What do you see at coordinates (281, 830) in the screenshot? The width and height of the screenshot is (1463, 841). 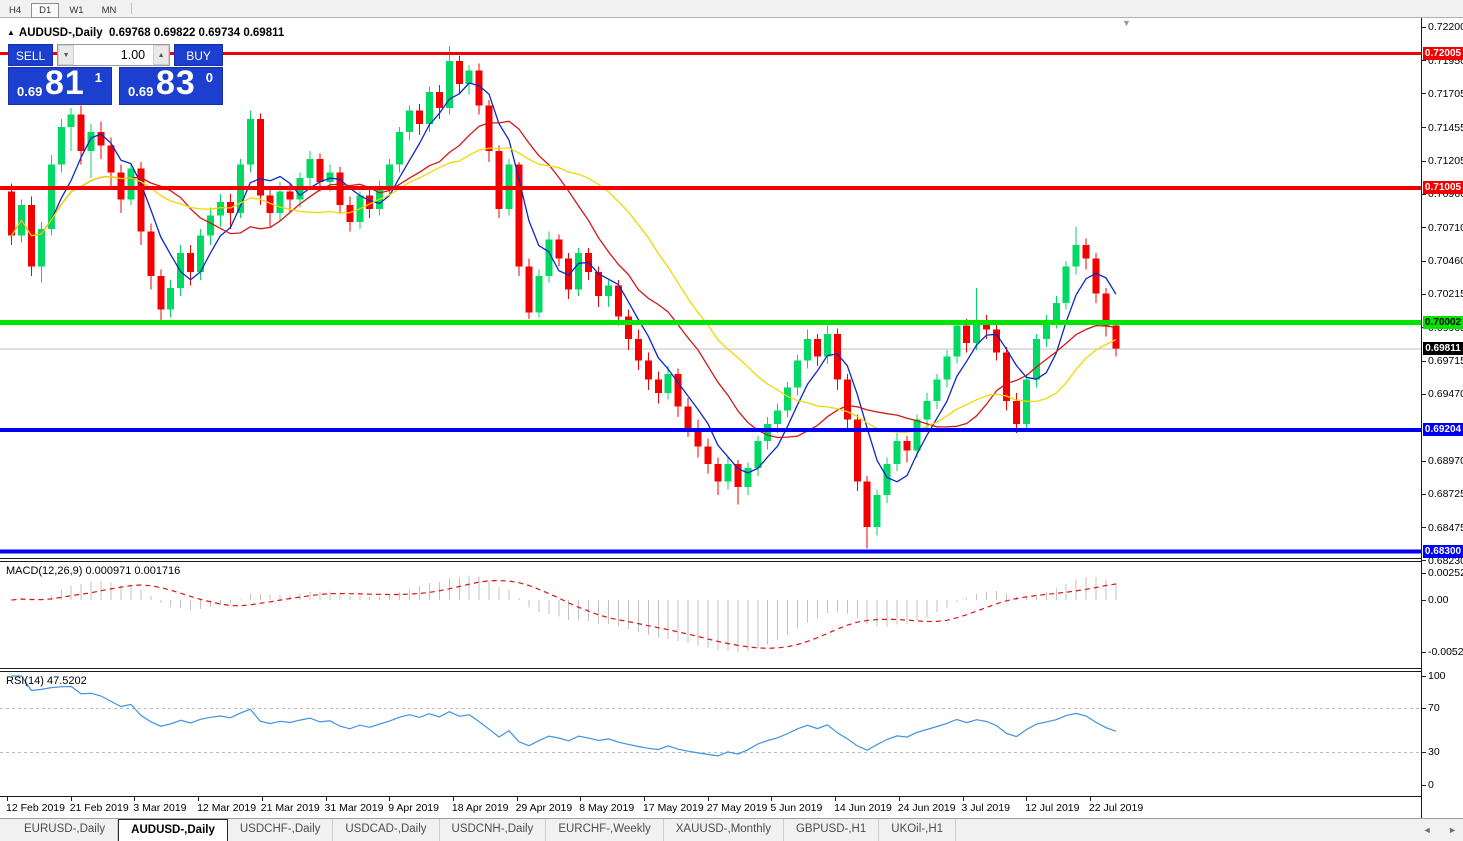 I see `chart-tab-usdchf: USDCHF-,Daily` at bounding box center [281, 830].